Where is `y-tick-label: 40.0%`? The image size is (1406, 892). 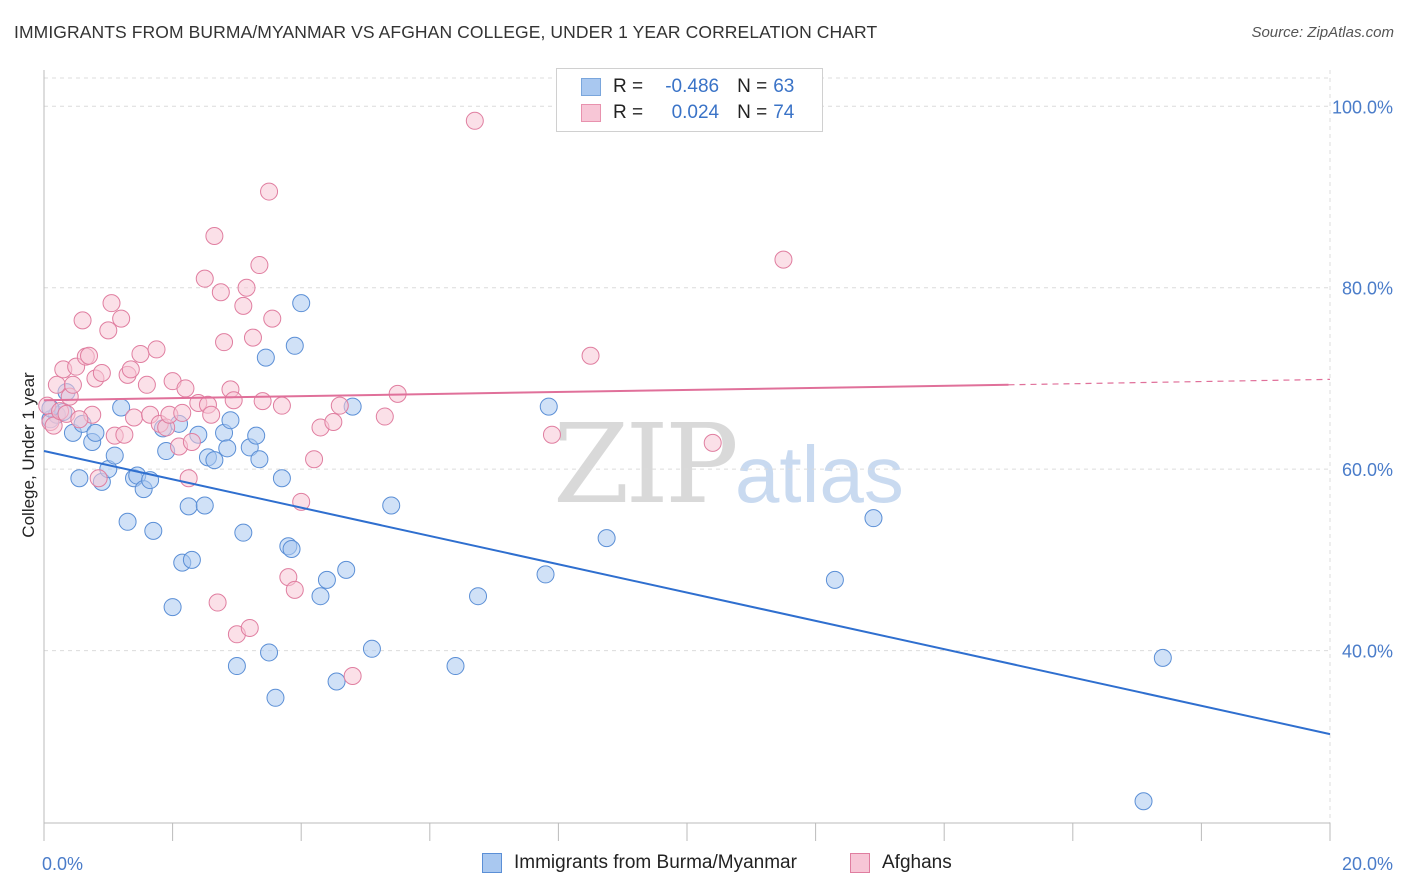
y-tick-label: 40.0% is located at coordinates (1367, 652).